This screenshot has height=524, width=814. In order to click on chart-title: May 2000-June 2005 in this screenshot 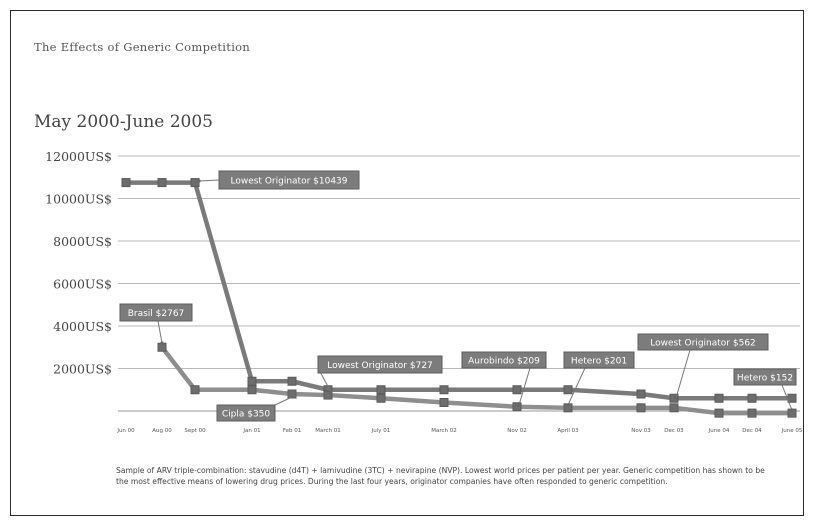, I will do `click(123, 122)`.